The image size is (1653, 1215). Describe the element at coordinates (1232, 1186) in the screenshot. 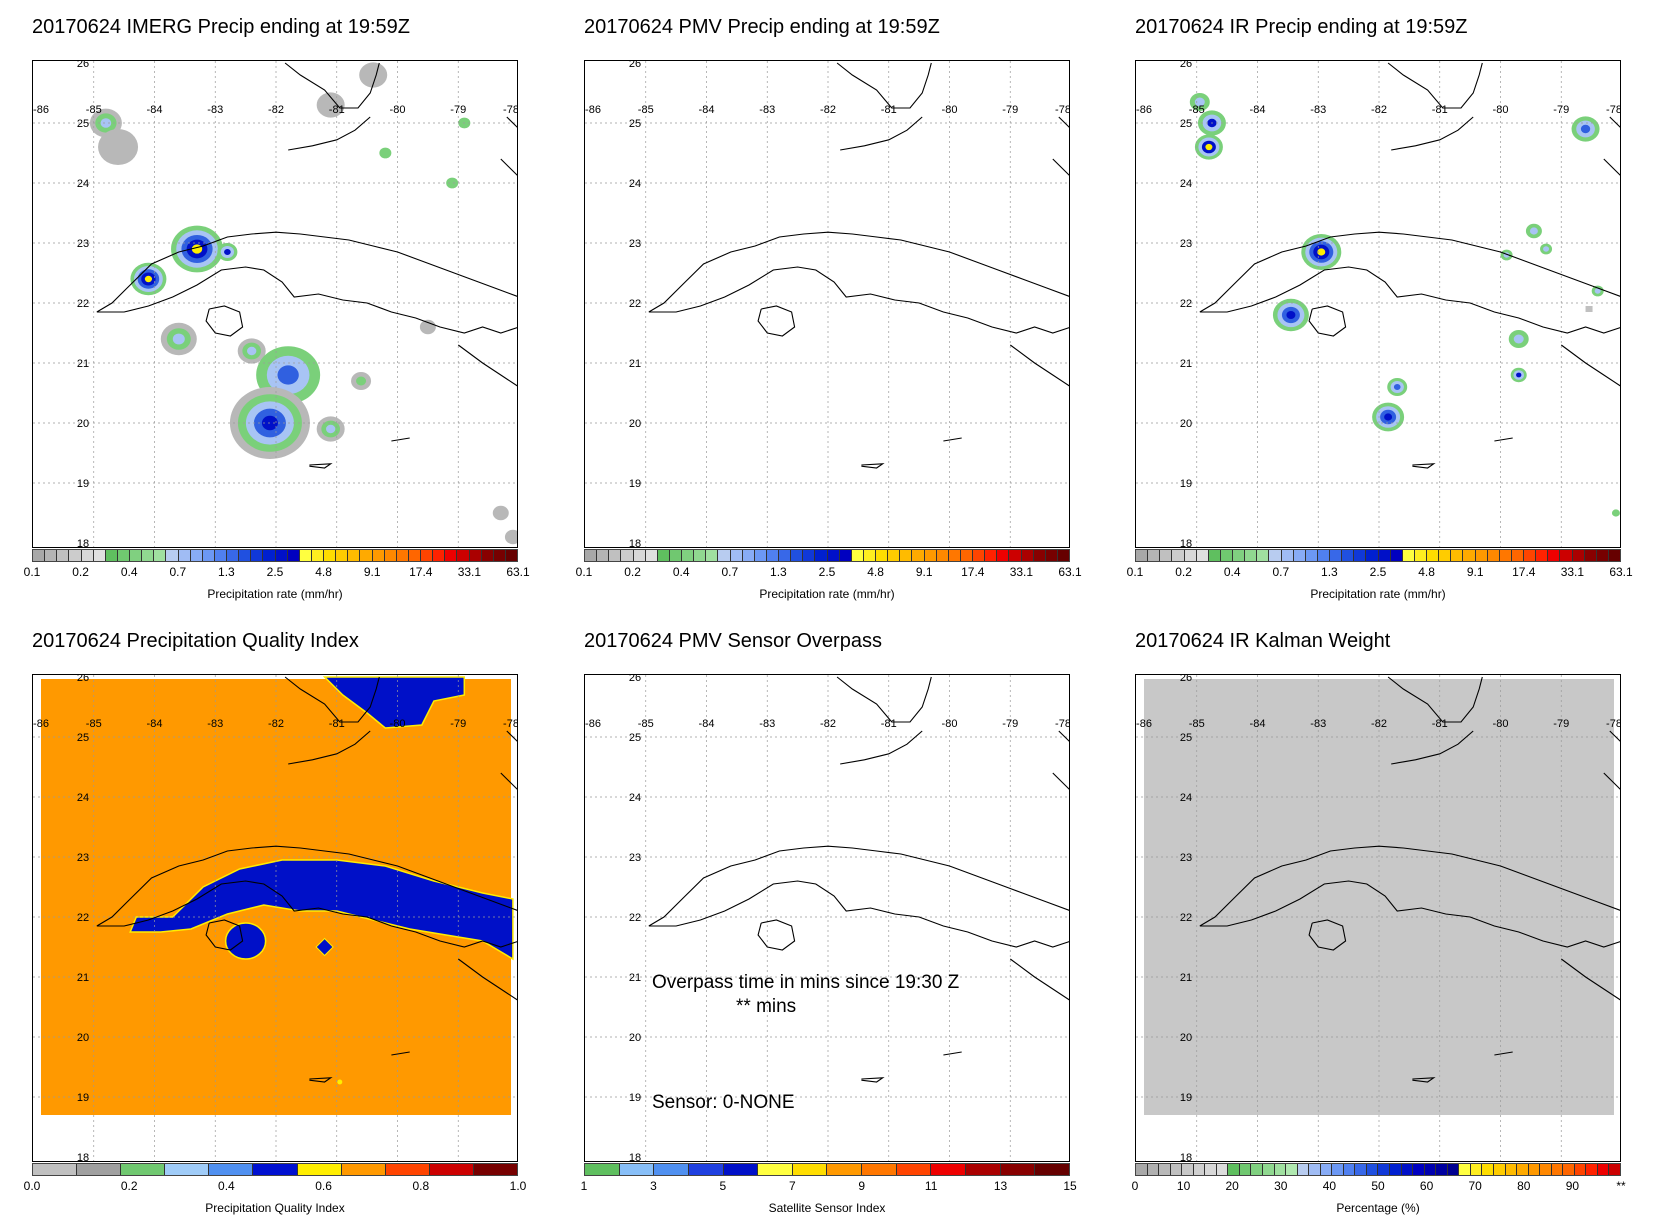

I see `colorbar-tick-label: 20` at that location.